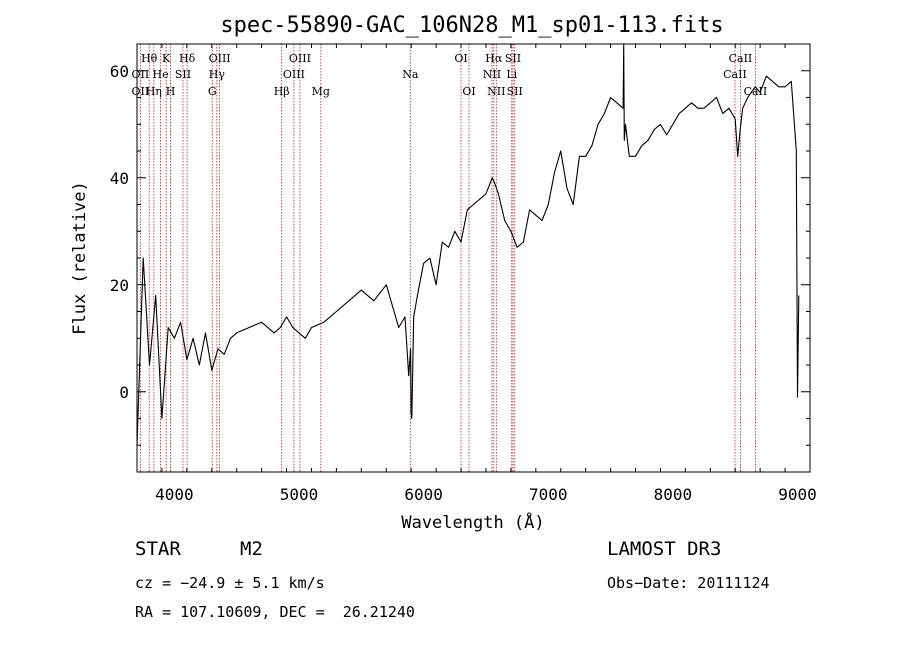 The width and height of the screenshot is (900, 649). I want to click on y-tick-label: 0, so click(124, 392).